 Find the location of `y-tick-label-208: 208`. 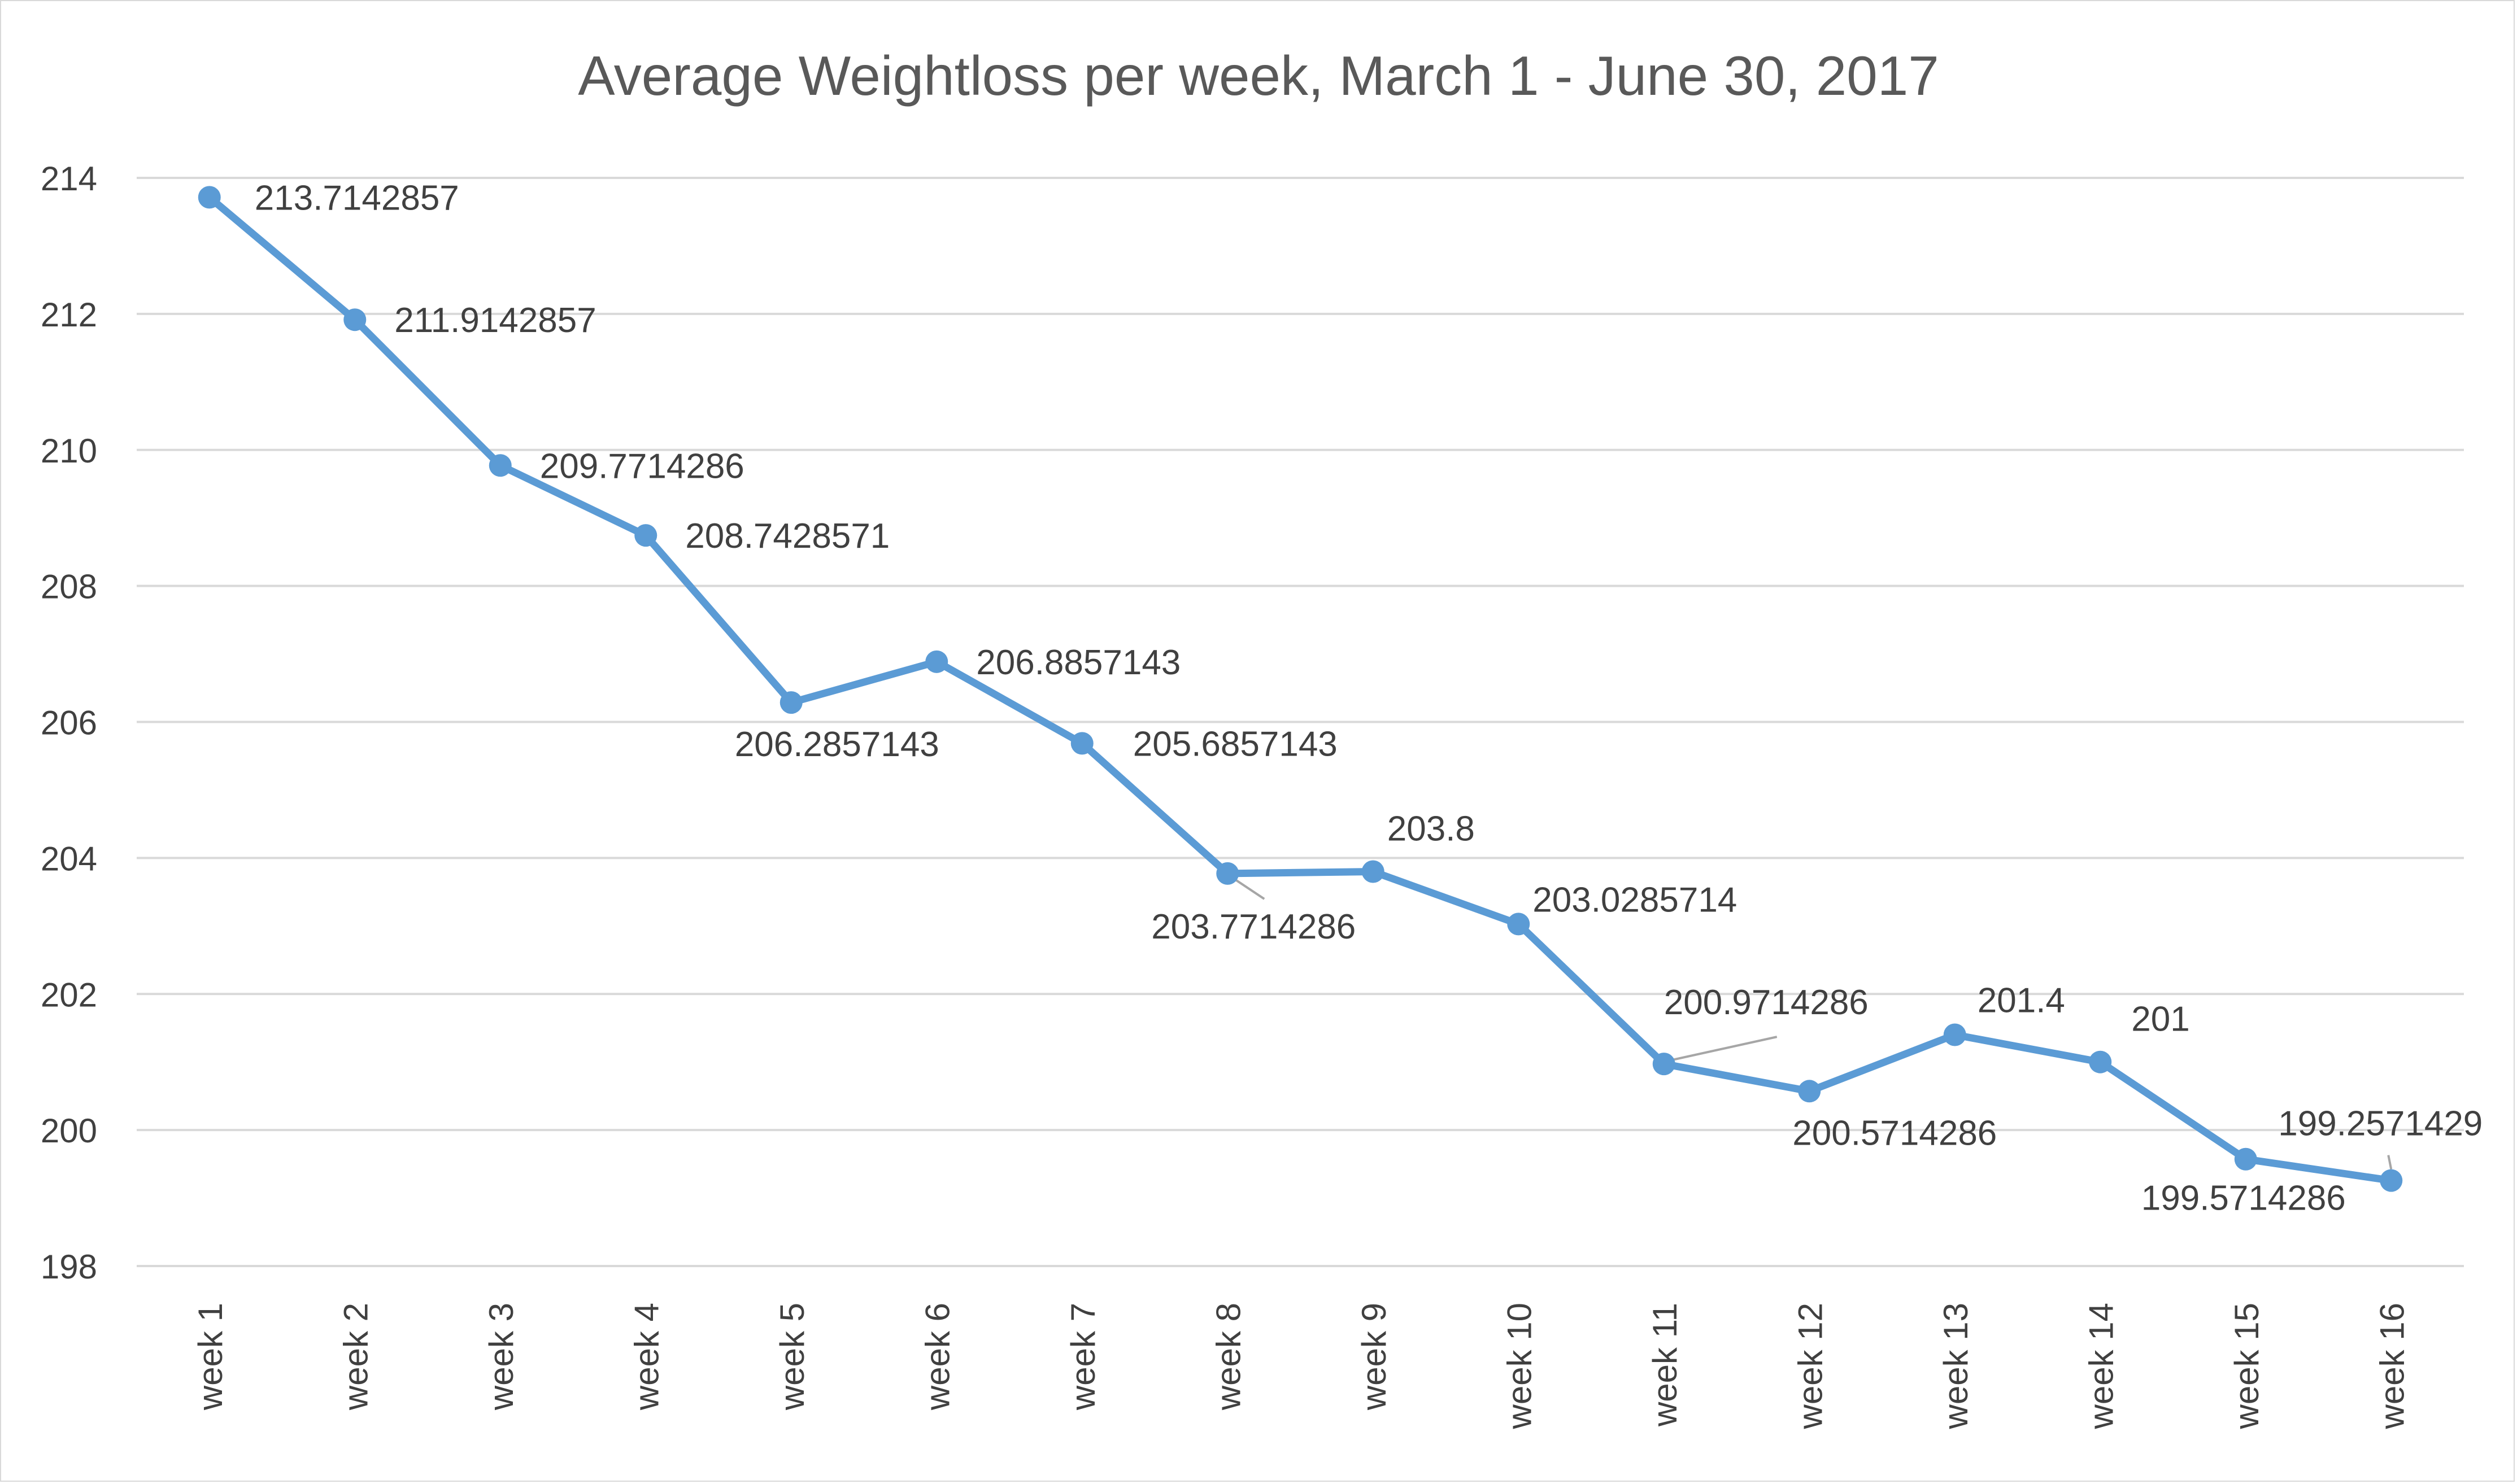

y-tick-label-208: 208 is located at coordinates (69, 587).